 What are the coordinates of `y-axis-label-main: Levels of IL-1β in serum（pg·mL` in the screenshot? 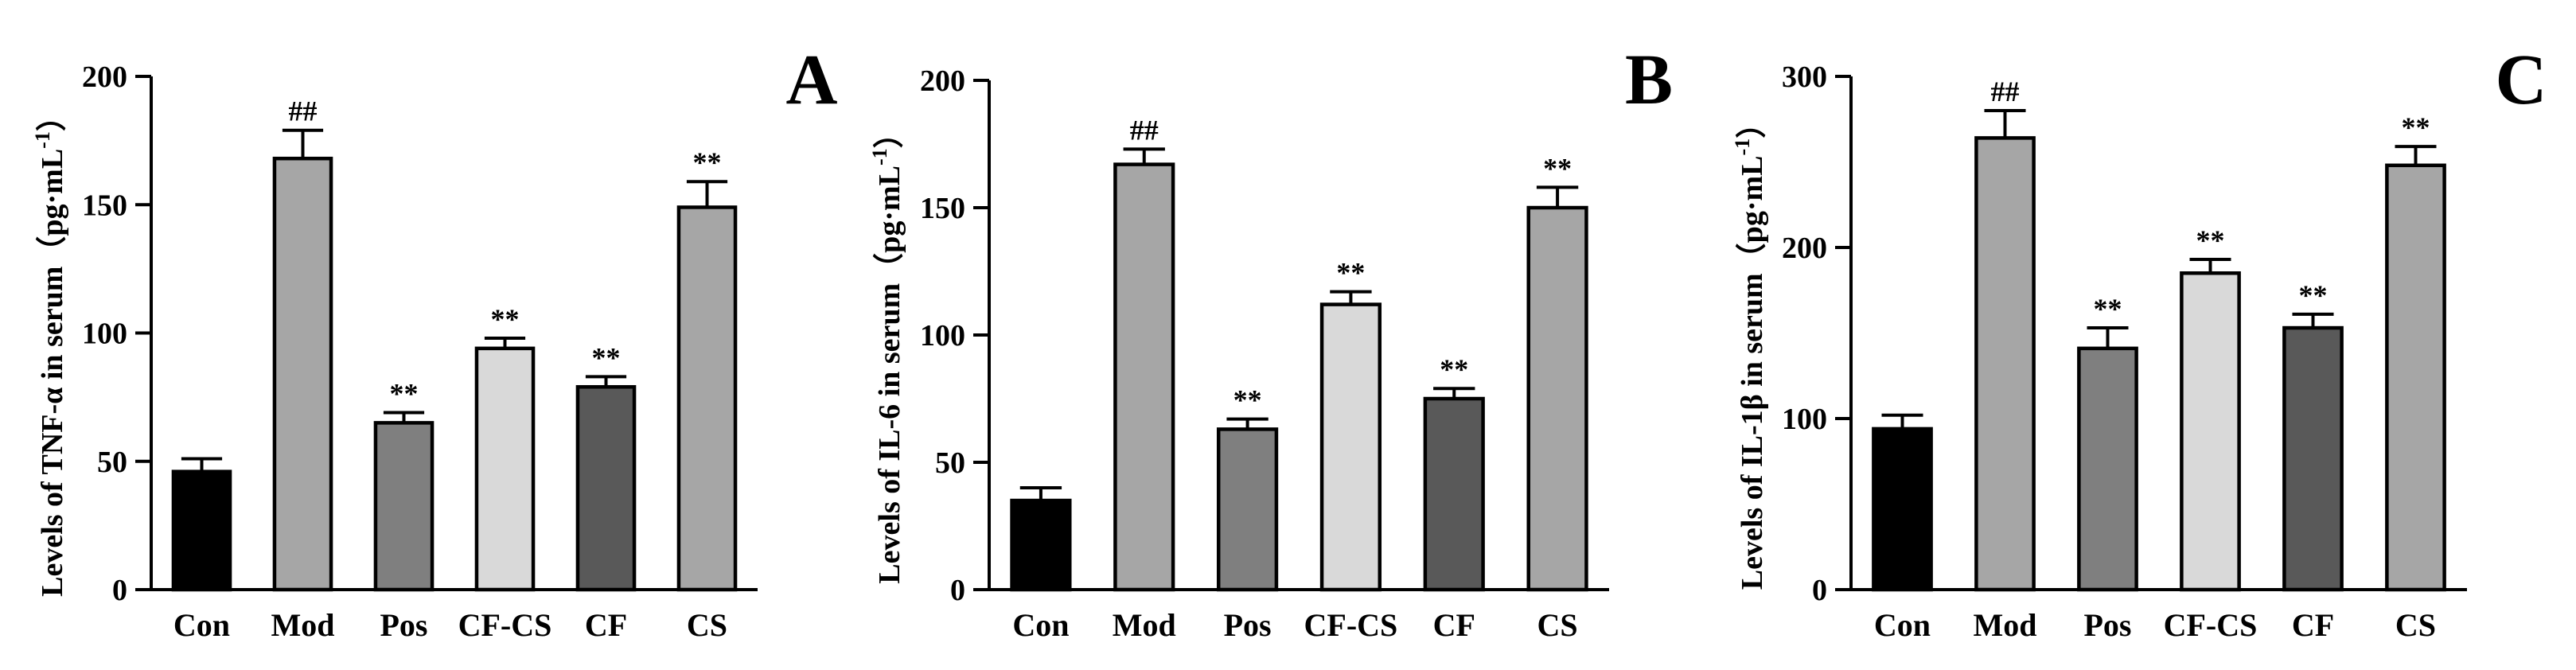 It's located at (1752, 372).